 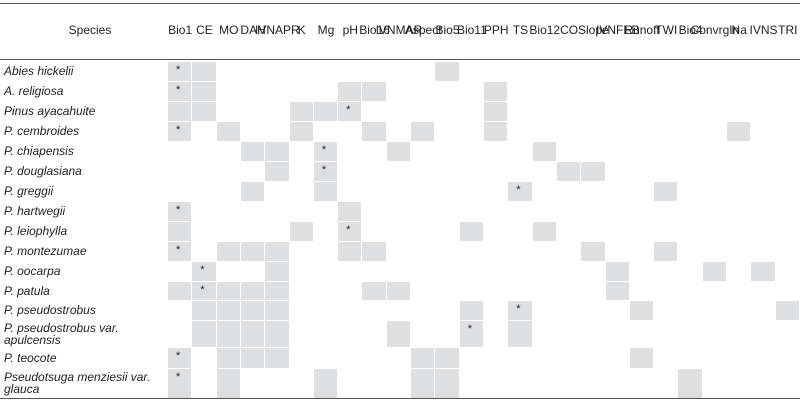 What do you see at coordinates (471, 30) in the screenshot?
I see `column-header: Bio11` at bounding box center [471, 30].